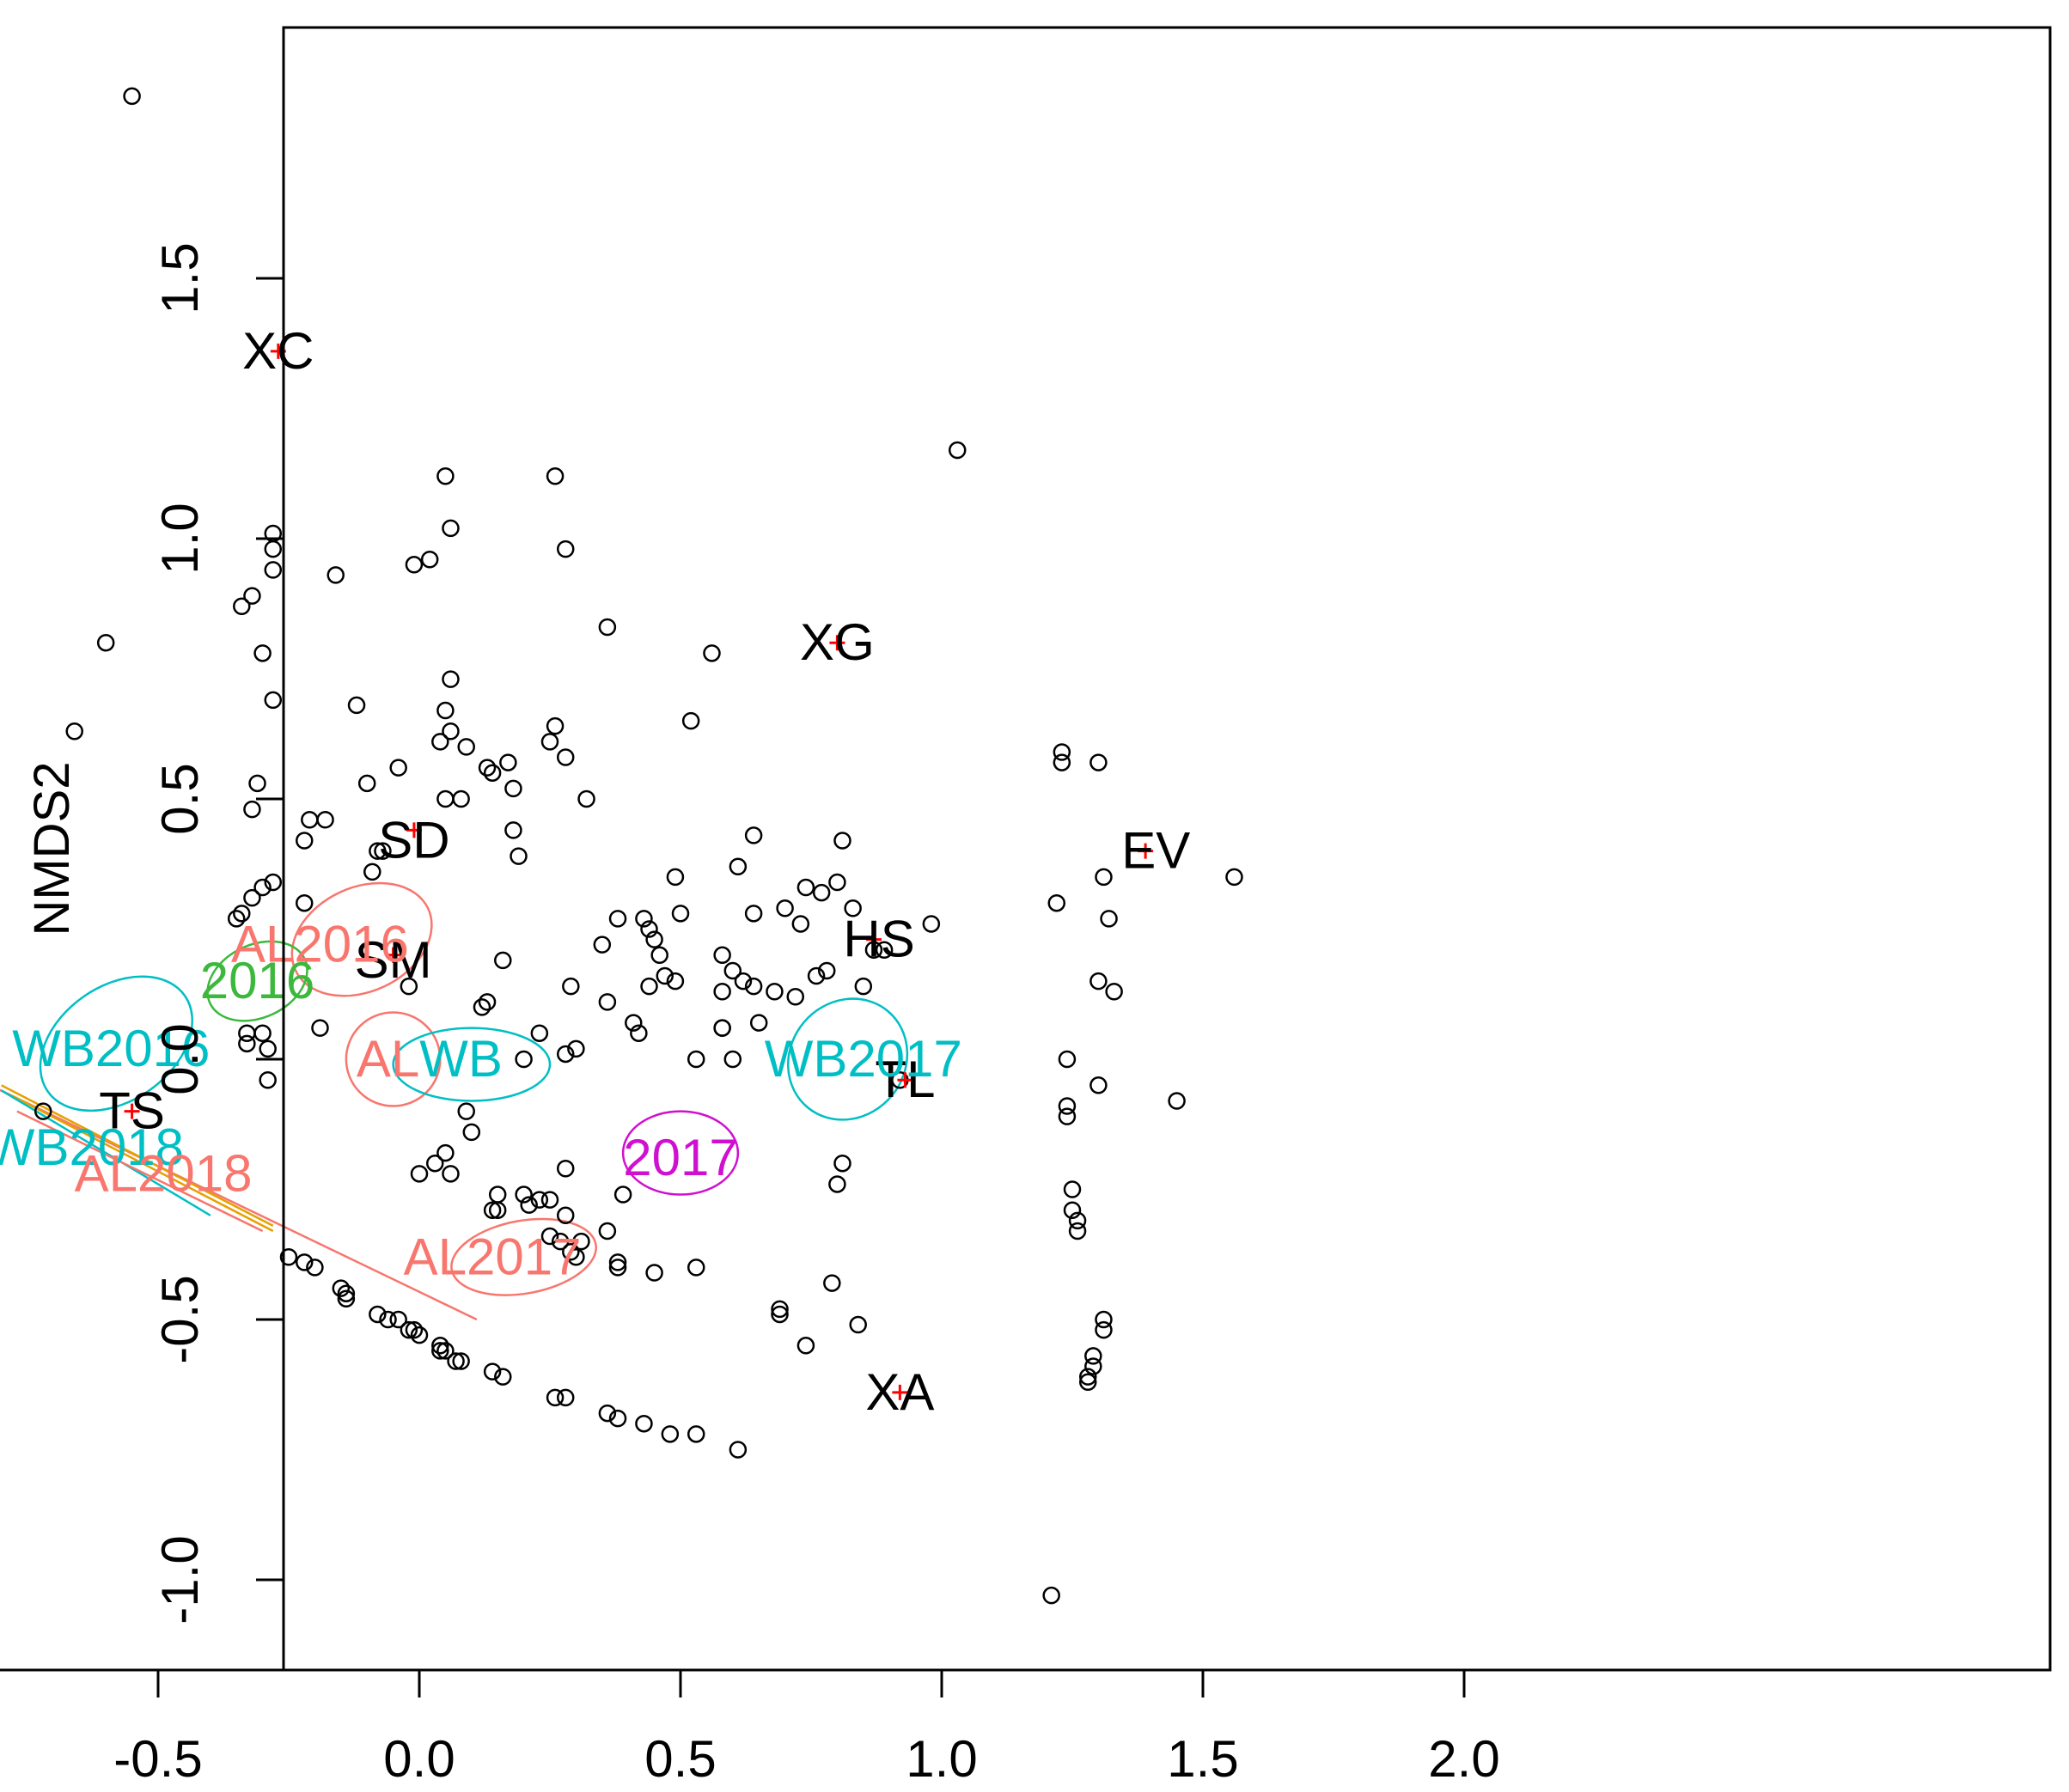 The image size is (2069, 1792). Describe the element at coordinates (905, 1079) in the screenshot. I see `group-label: TL` at that location.